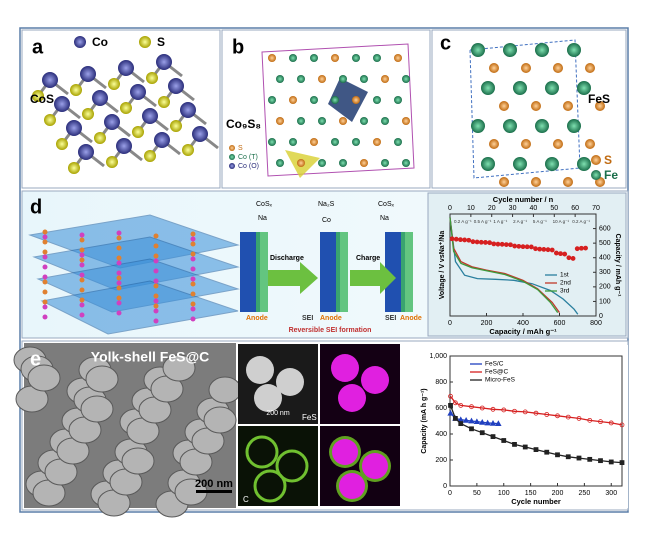 Image resolution: width=646 pixels, height=536 pixels. Describe the element at coordinates (534, 208) in the screenshot. I see `x2-tick-label: 40` at that location.